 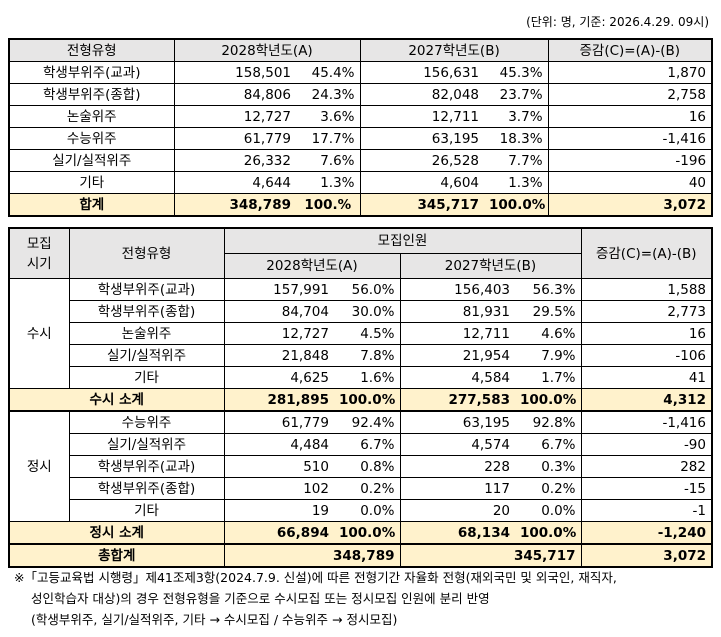 I want to click on grand-total-2027: 345,717, so click(x=491, y=555).